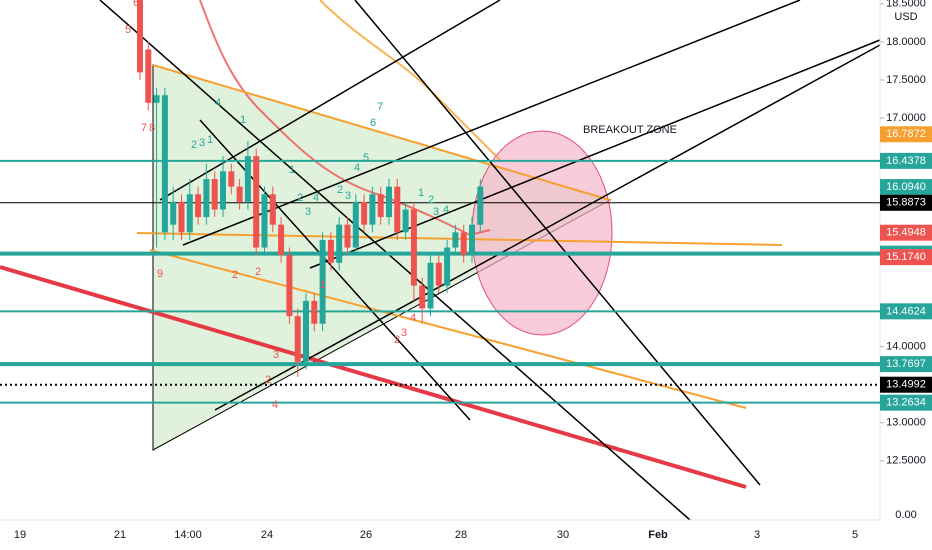 The height and width of the screenshot is (550, 932). Describe the element at coordinates (757, 535) in the screenshot. I see `x-tick-label: 3` at that location.